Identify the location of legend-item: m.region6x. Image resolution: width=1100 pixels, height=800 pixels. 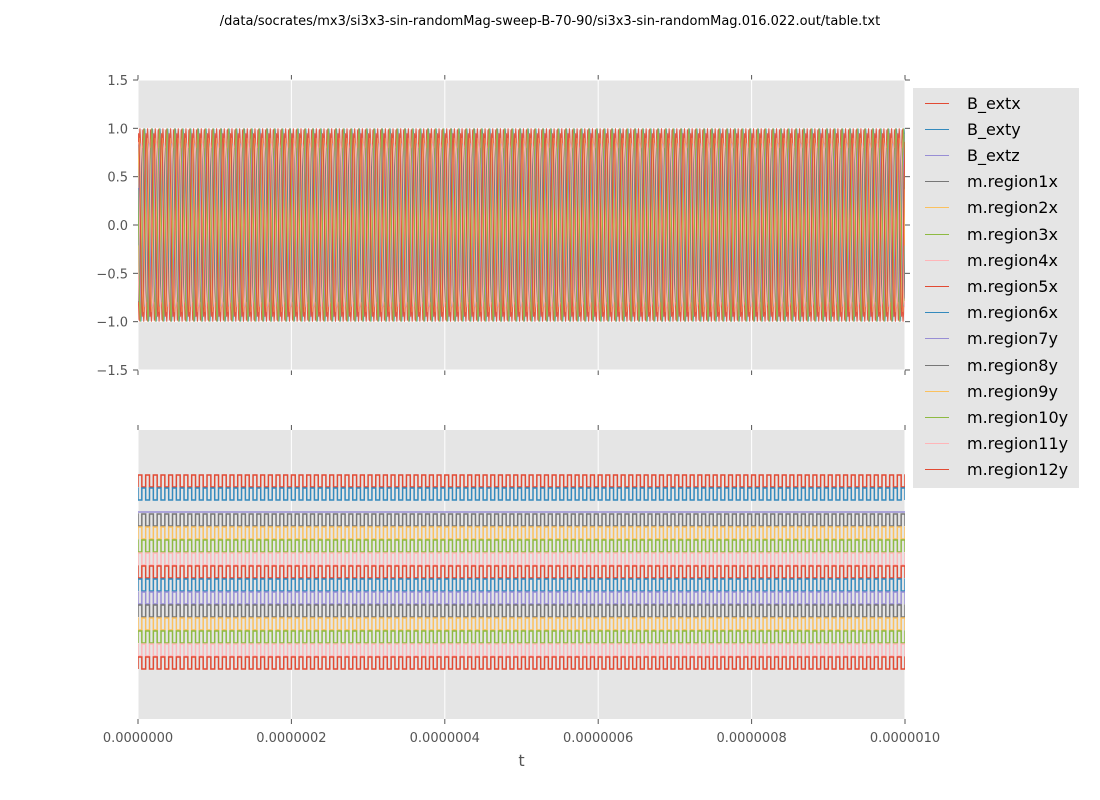
(985, 313).